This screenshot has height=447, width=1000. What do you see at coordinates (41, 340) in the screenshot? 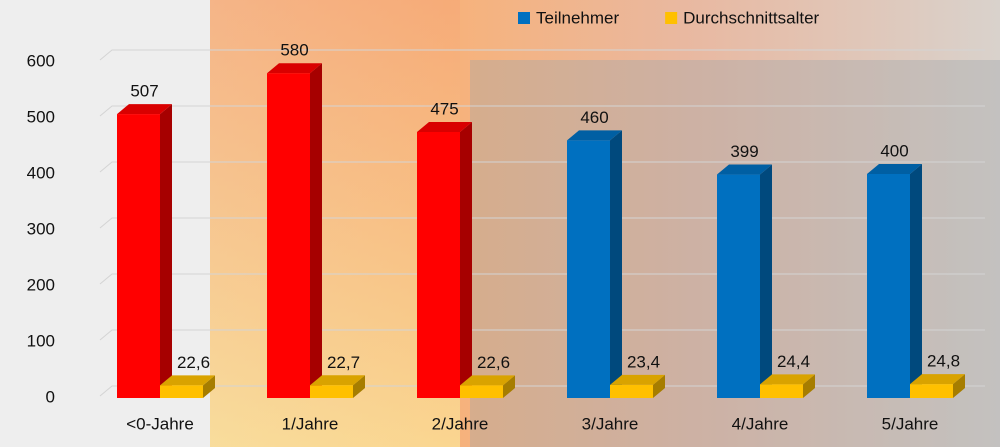
I see `y-tick-label: 100` at bounding box center [41, 340].